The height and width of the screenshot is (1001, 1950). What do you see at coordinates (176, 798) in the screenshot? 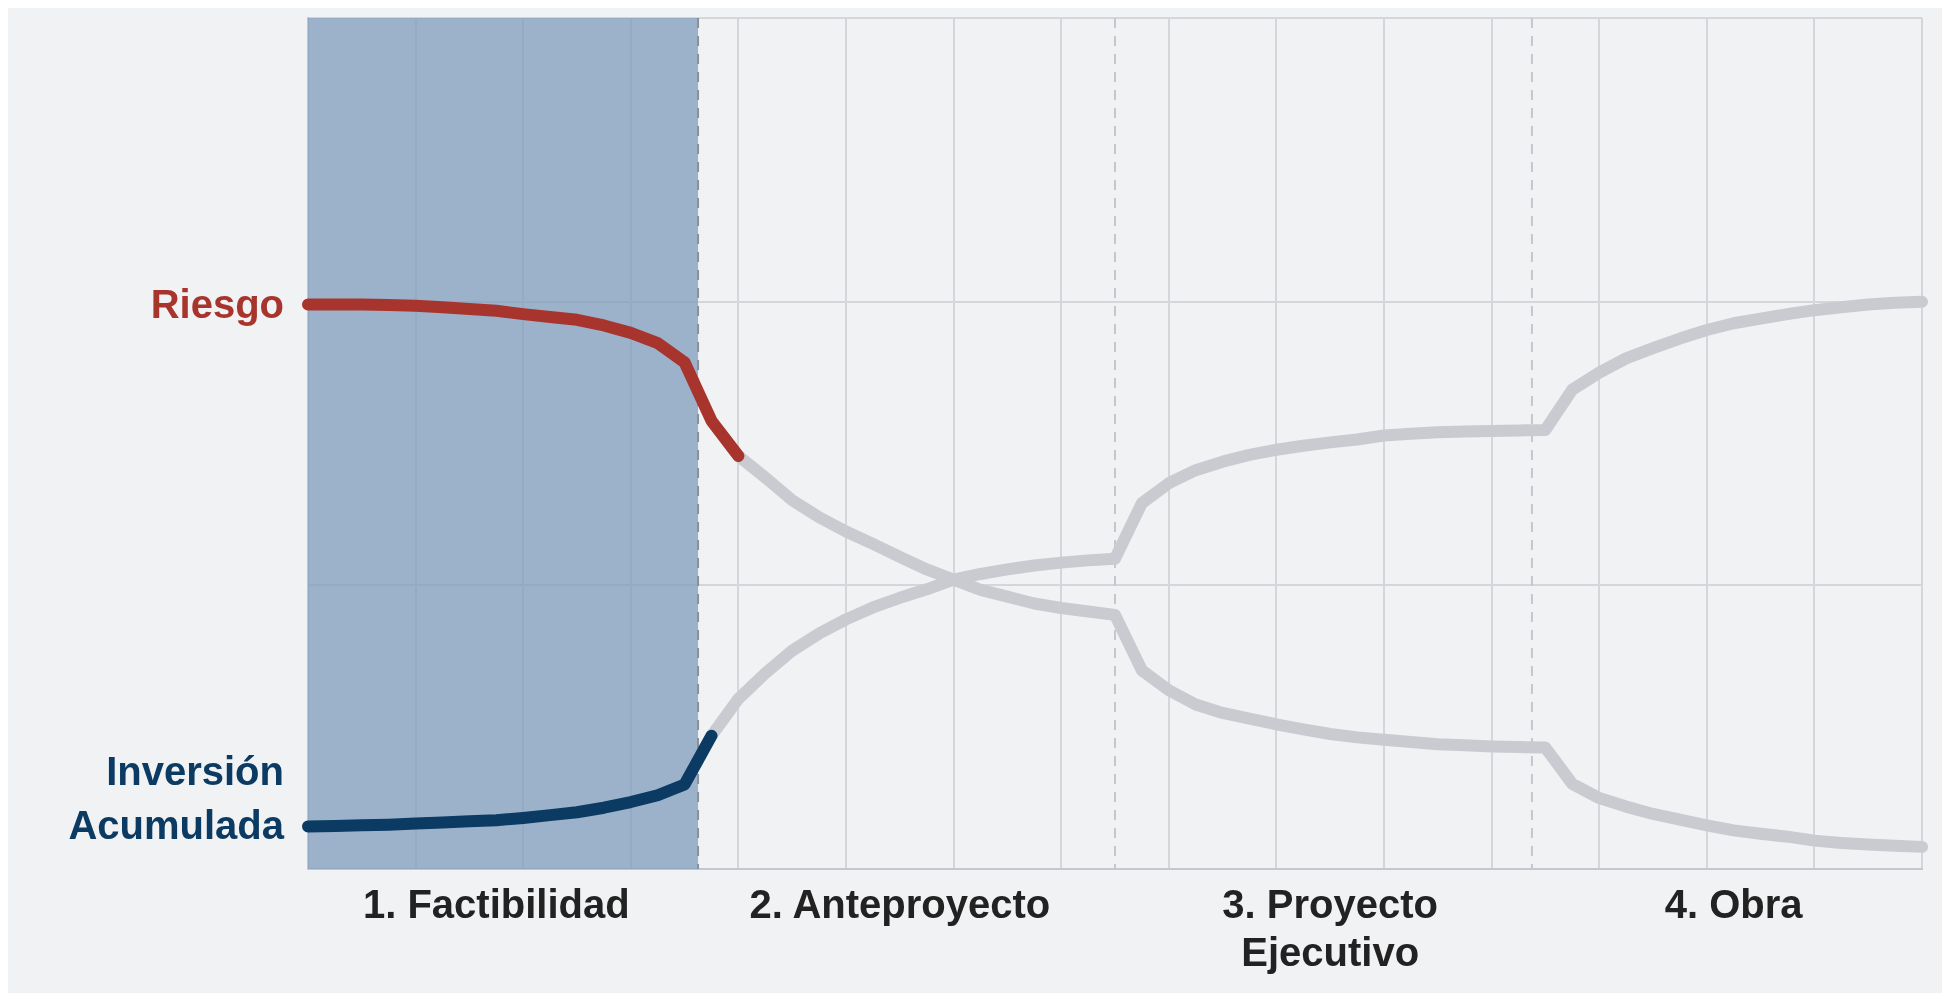
I see `series-label: Inversión Acumulada` at bounding box center [176, 798].